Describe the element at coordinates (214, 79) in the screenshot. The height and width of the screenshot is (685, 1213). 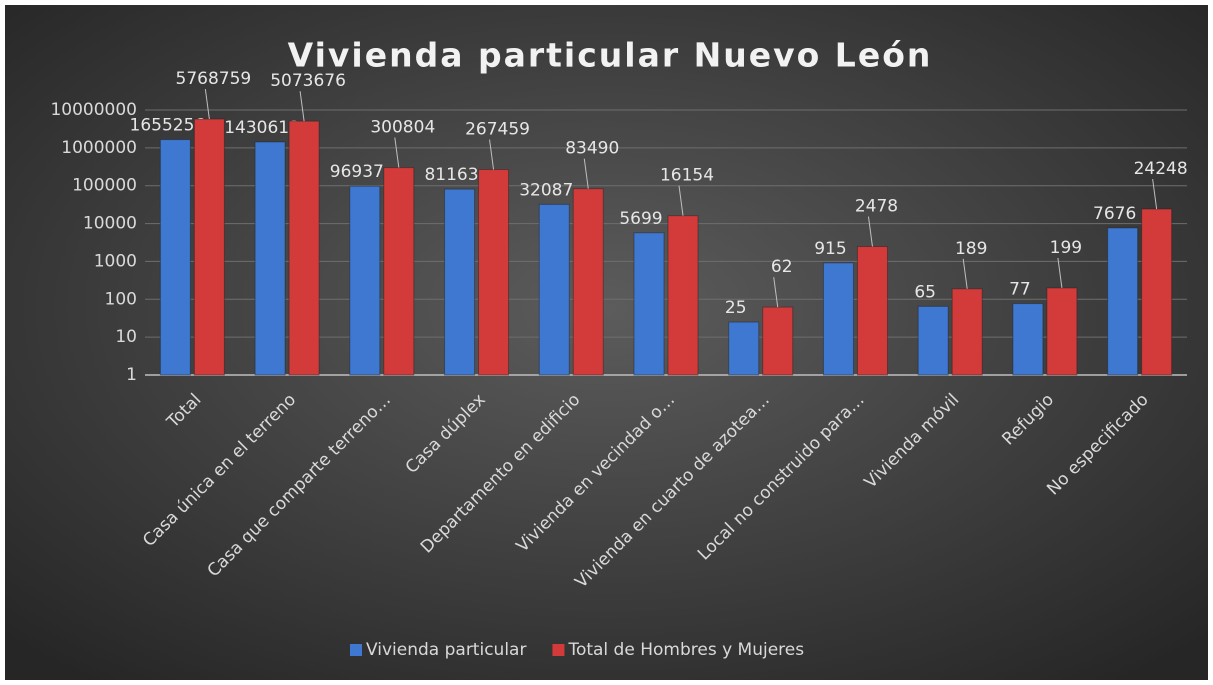
I see `data-label: 5768759` at that location.